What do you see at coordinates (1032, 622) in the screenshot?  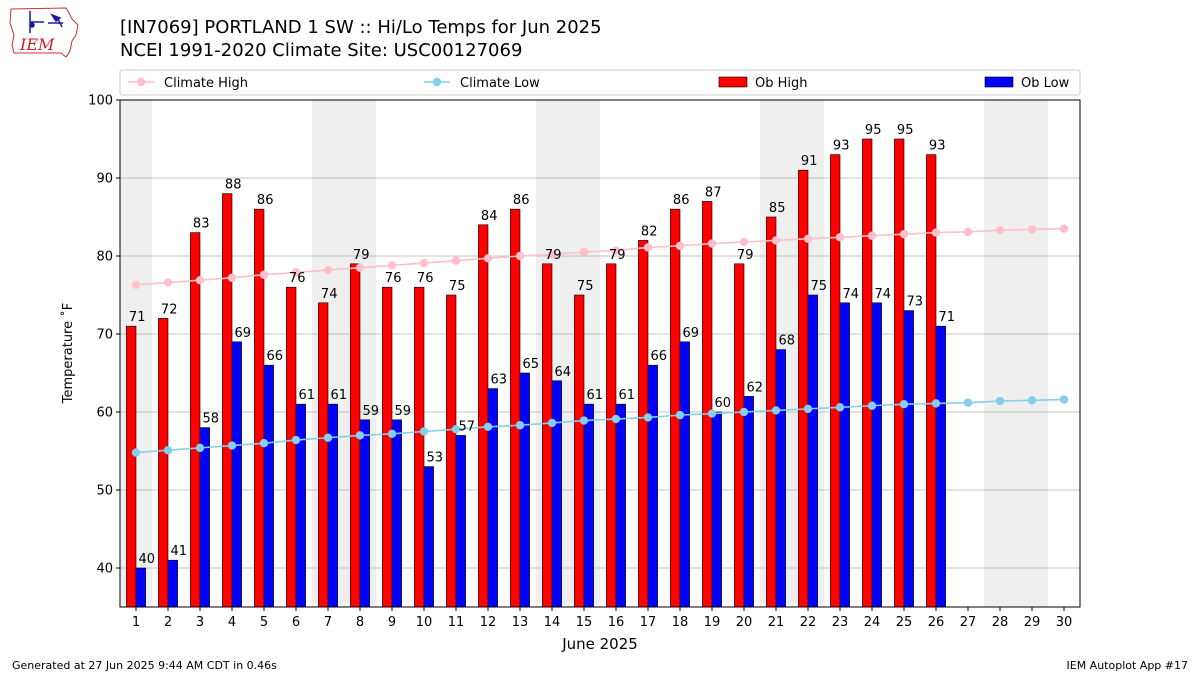 I see `x-tick-label: 29` at bounding box center [1032, 622].